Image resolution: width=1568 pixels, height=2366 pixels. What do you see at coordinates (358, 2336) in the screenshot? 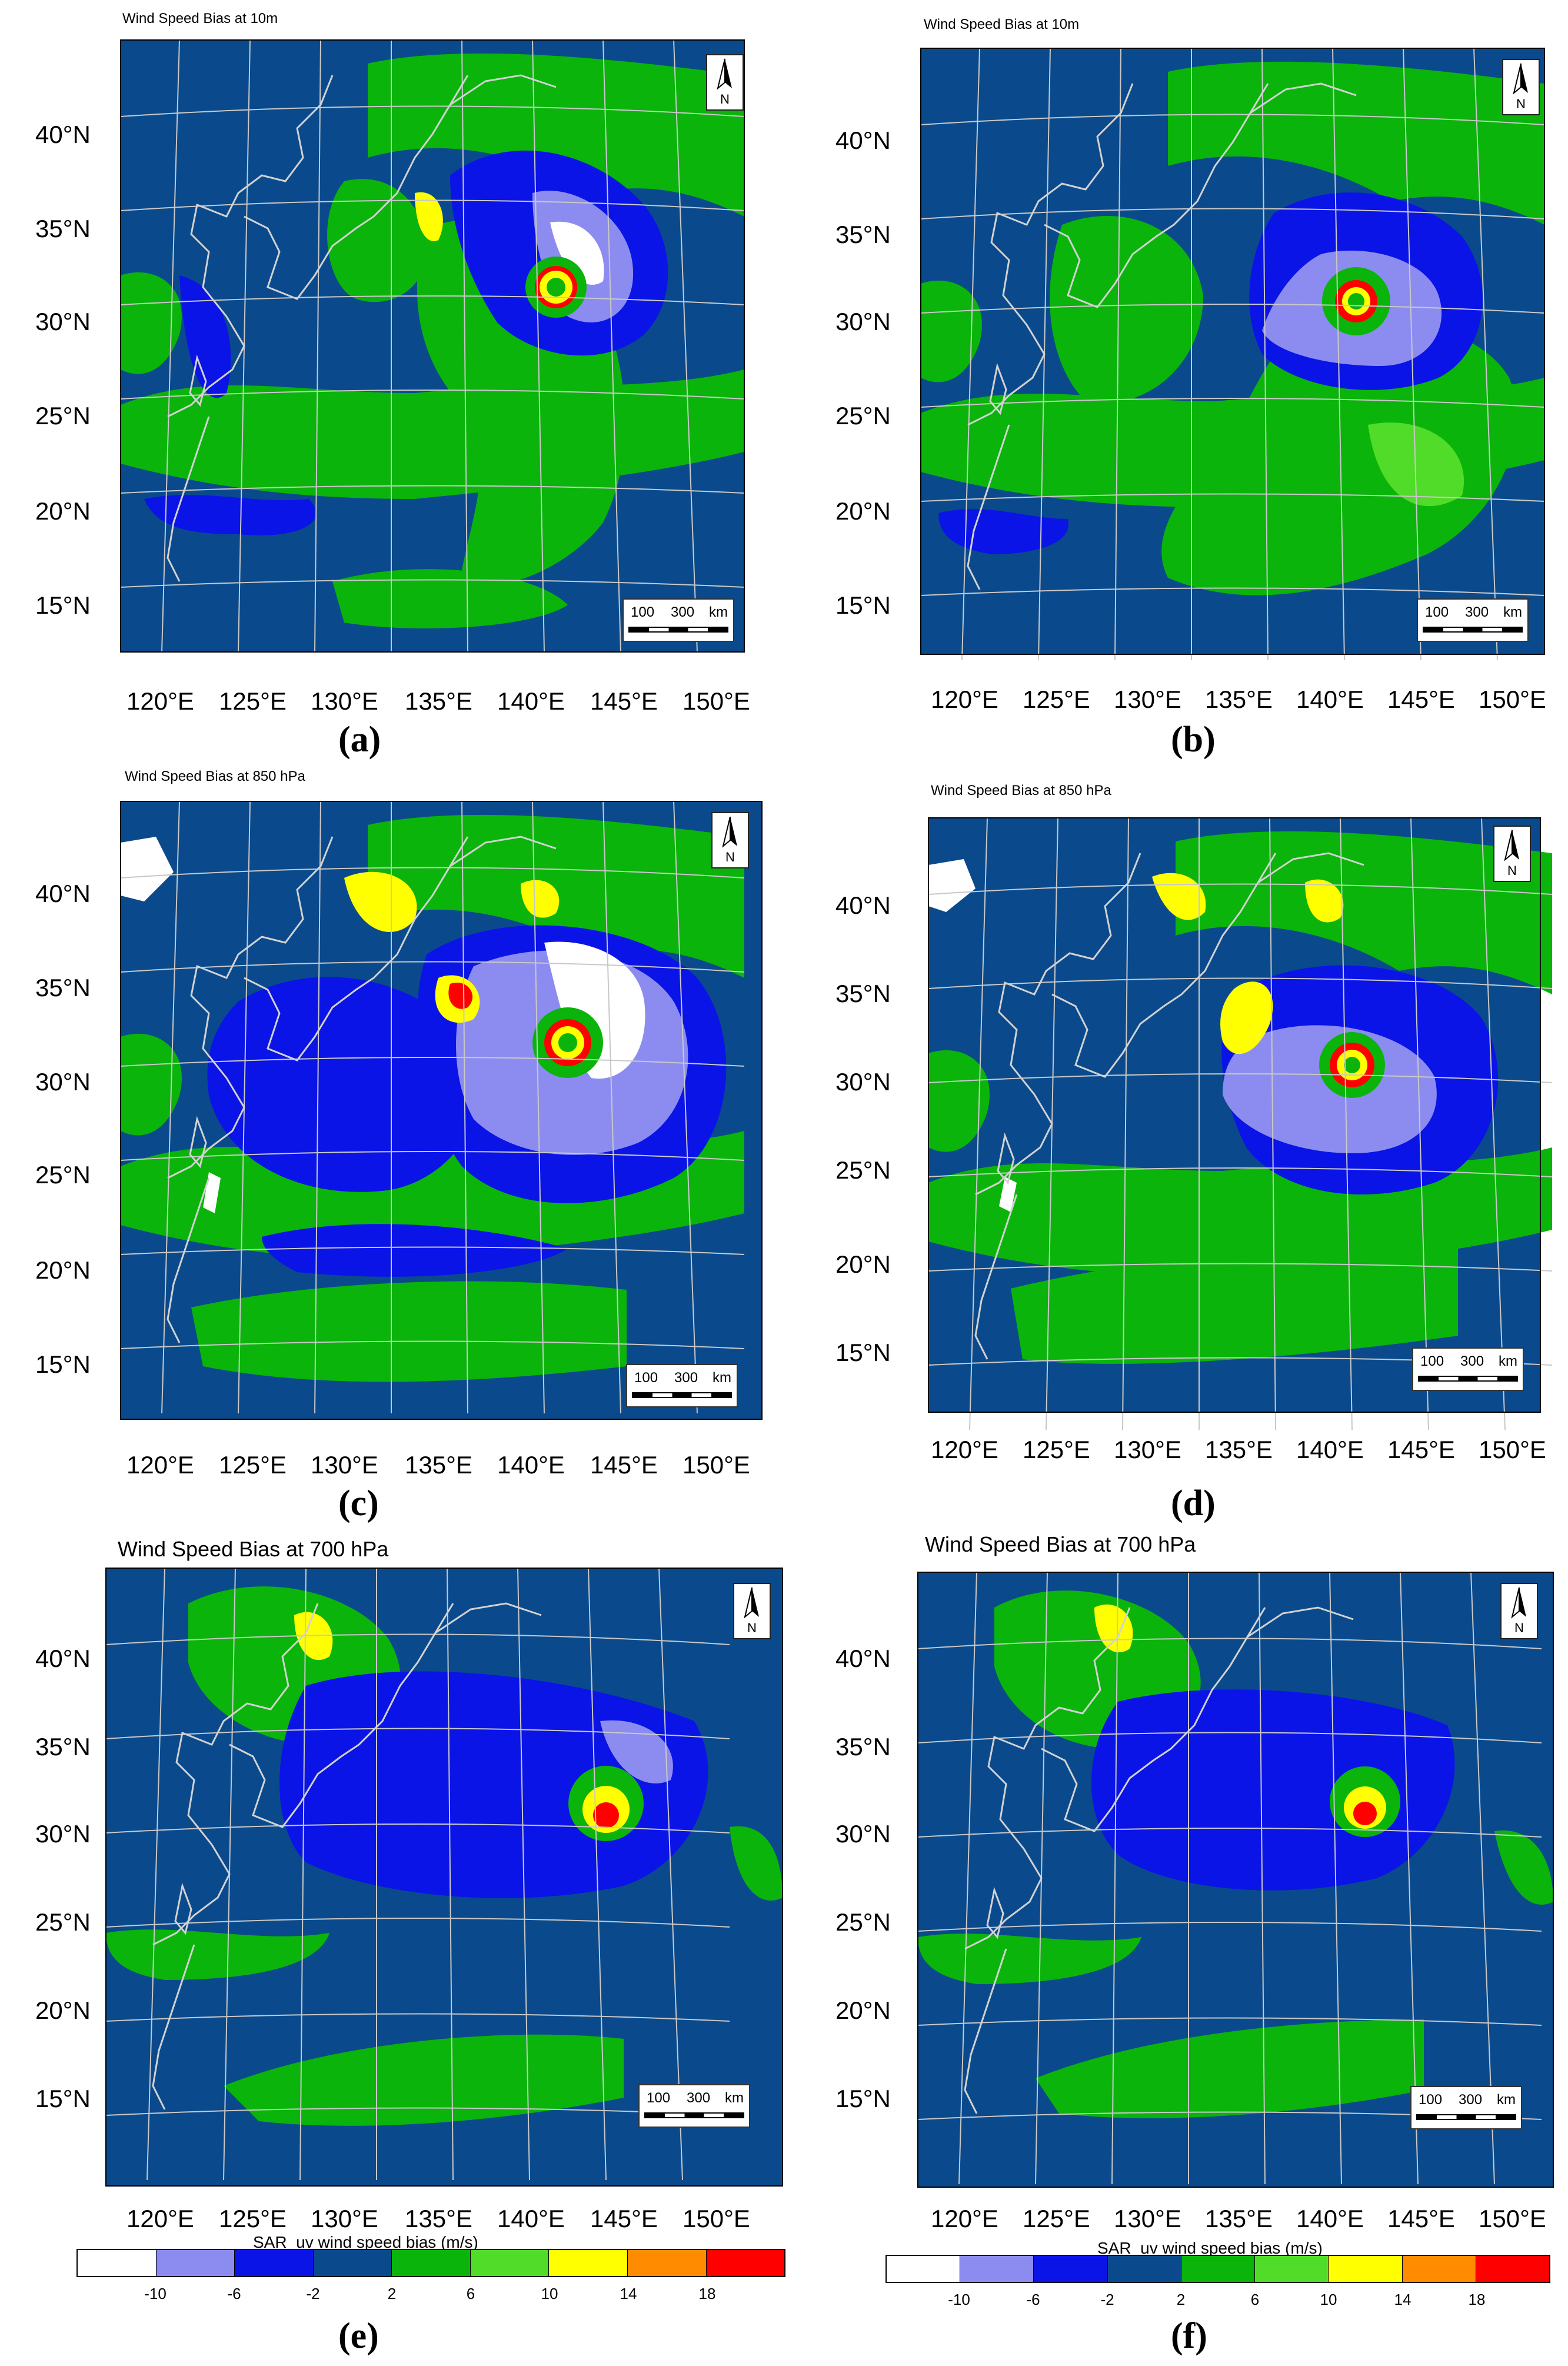
I see `panel-label-e: (e)` at bounding box center [358, 2336].